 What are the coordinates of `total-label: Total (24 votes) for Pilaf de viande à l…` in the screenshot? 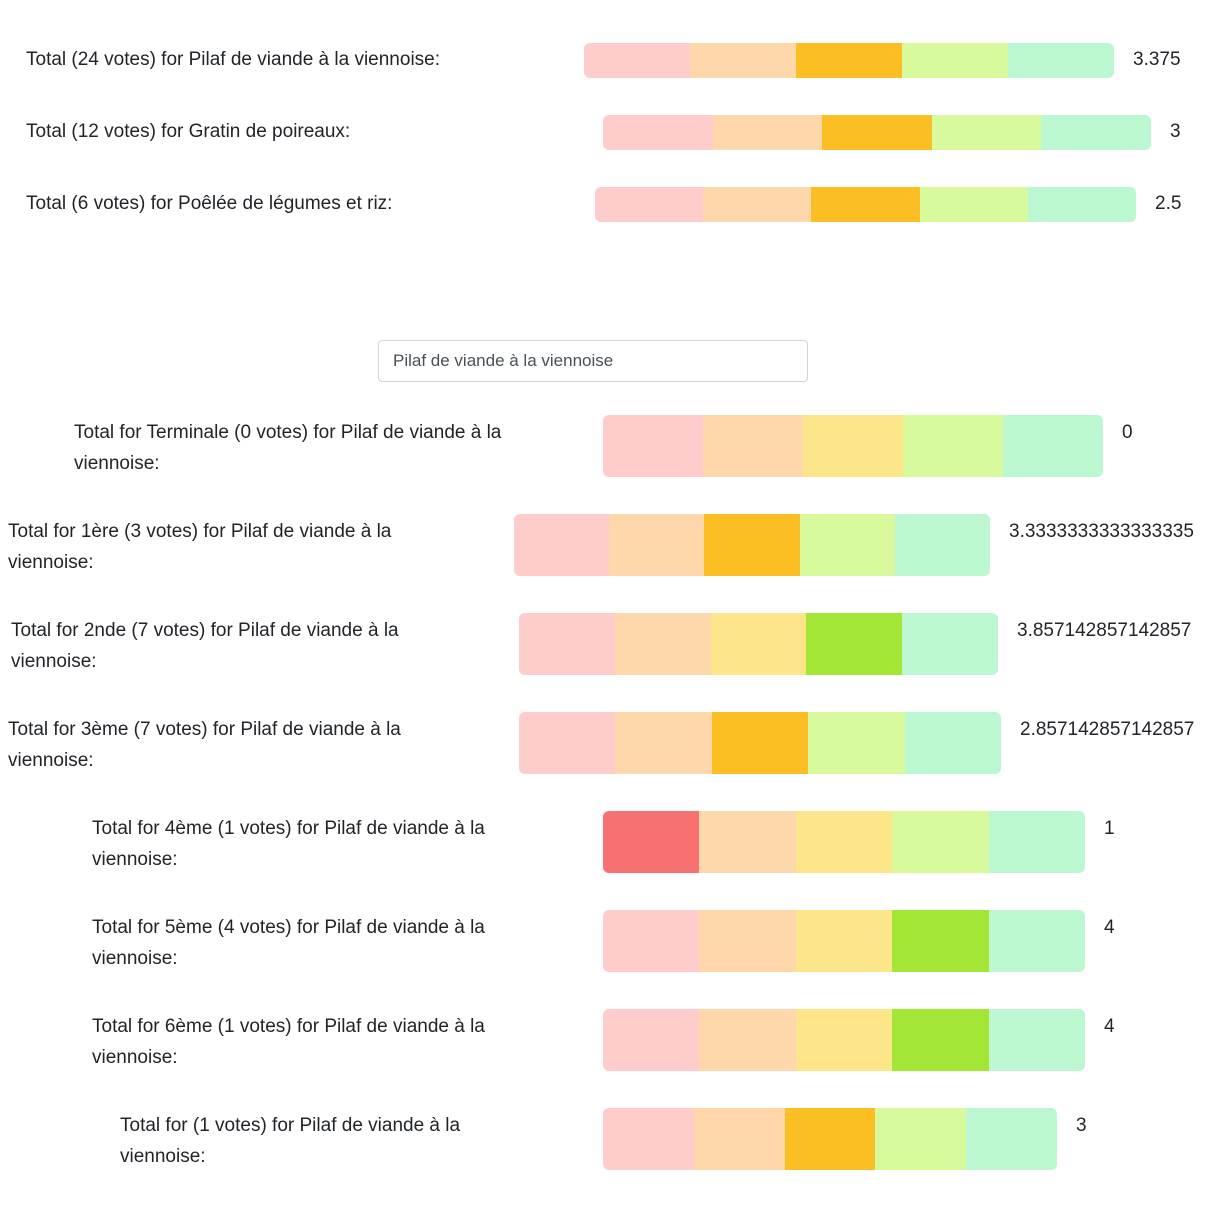 It's located at (233, 59).